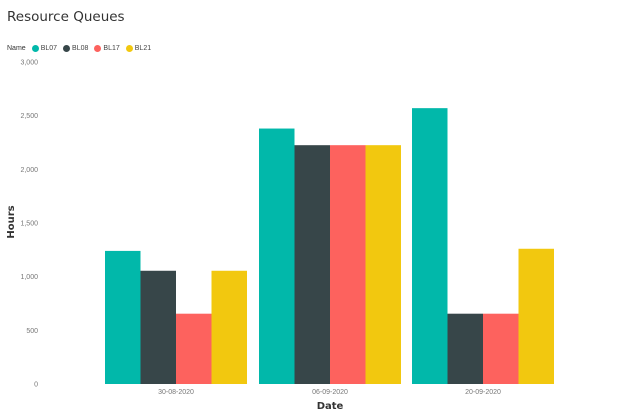 This screenshot has height=416, width=624. Describe the element at coordinates (32, 331) in the screenshot. I see `y-tick-label: 500` at that location.